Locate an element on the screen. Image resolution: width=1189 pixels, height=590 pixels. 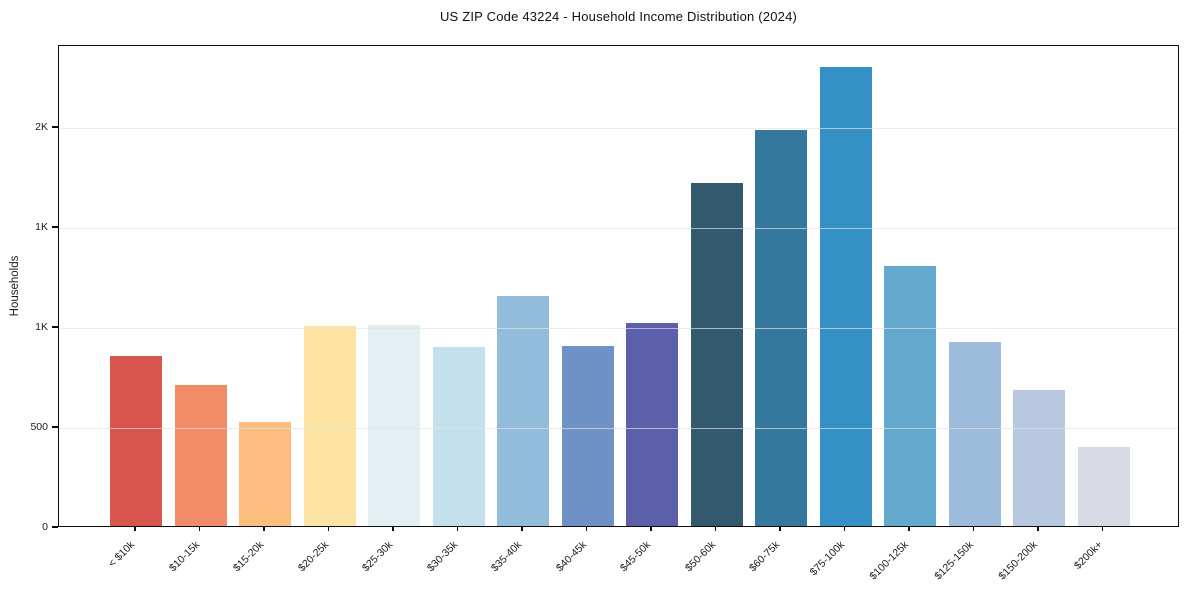
x-tick-label: $100-125k is located at coordinates (889, 560).